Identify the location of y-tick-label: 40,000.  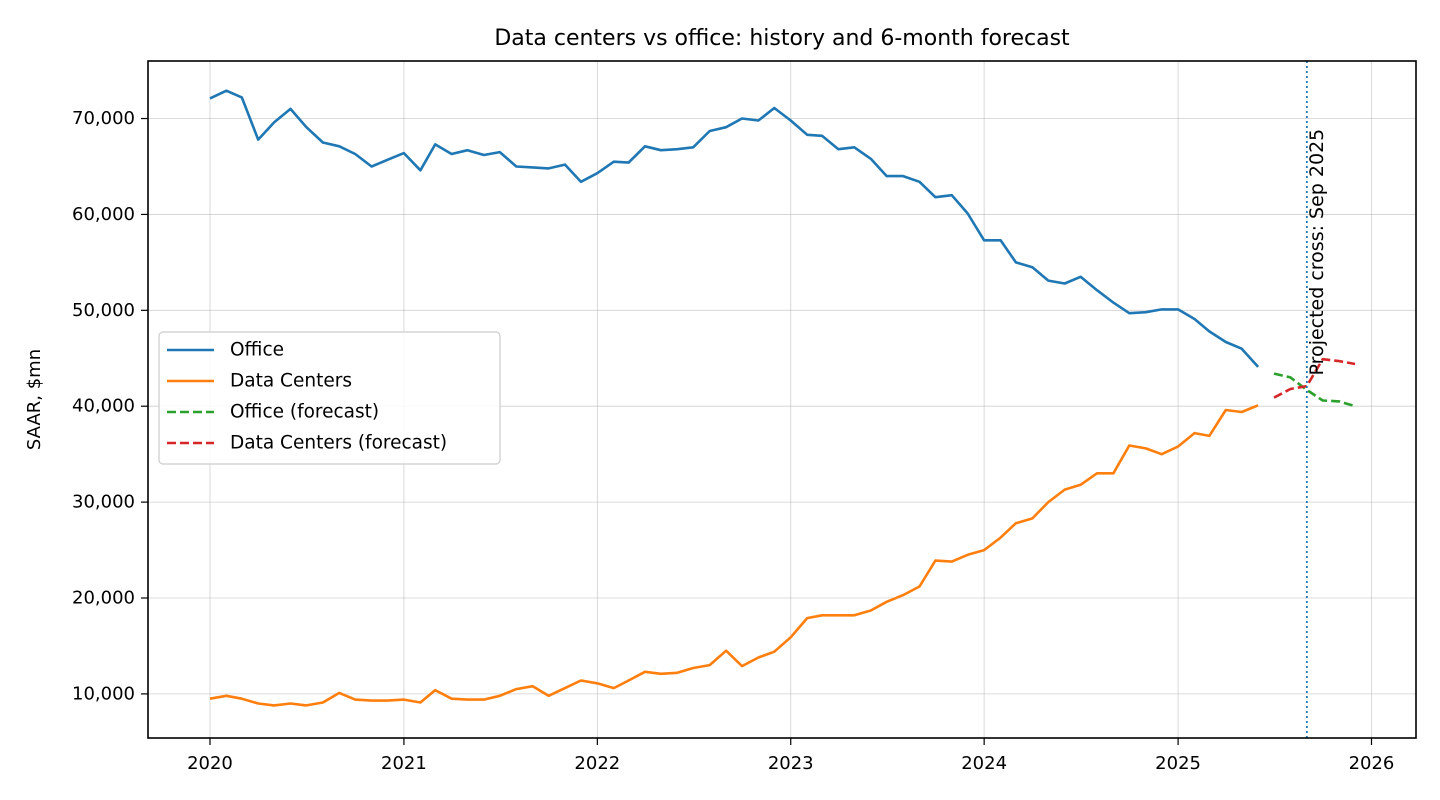
(103, 406).